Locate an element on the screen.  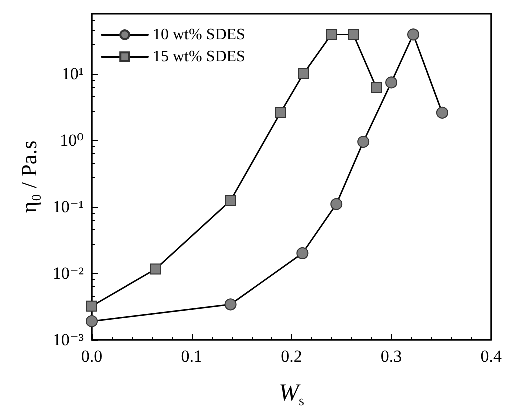
y-tick-label: 10⁰ is located at coordinates (72, 140).